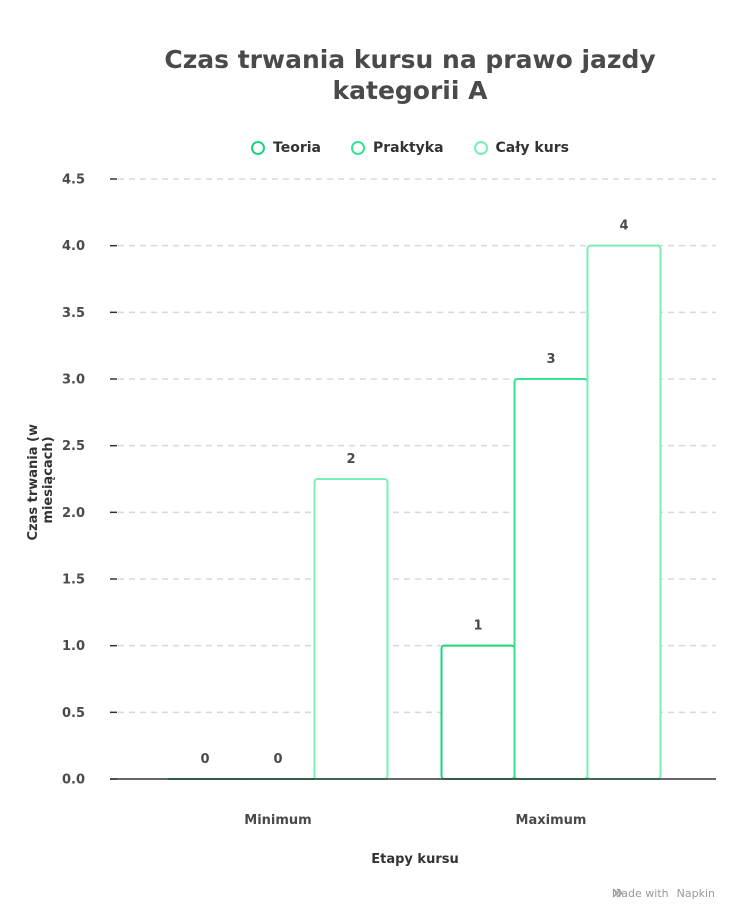 The image size is (739, 920). I want to click on x-axis-label: Etapy kursu, so click(414, 859).